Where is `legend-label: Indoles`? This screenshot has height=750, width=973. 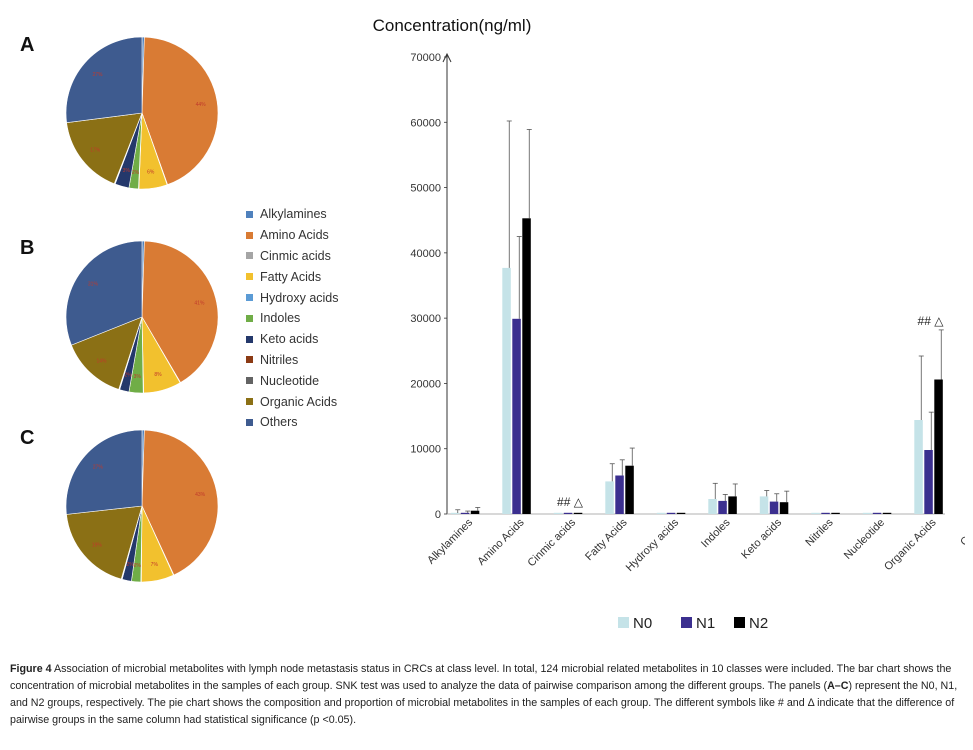
legend-label: Indoles is located at coordinates (280, 318).